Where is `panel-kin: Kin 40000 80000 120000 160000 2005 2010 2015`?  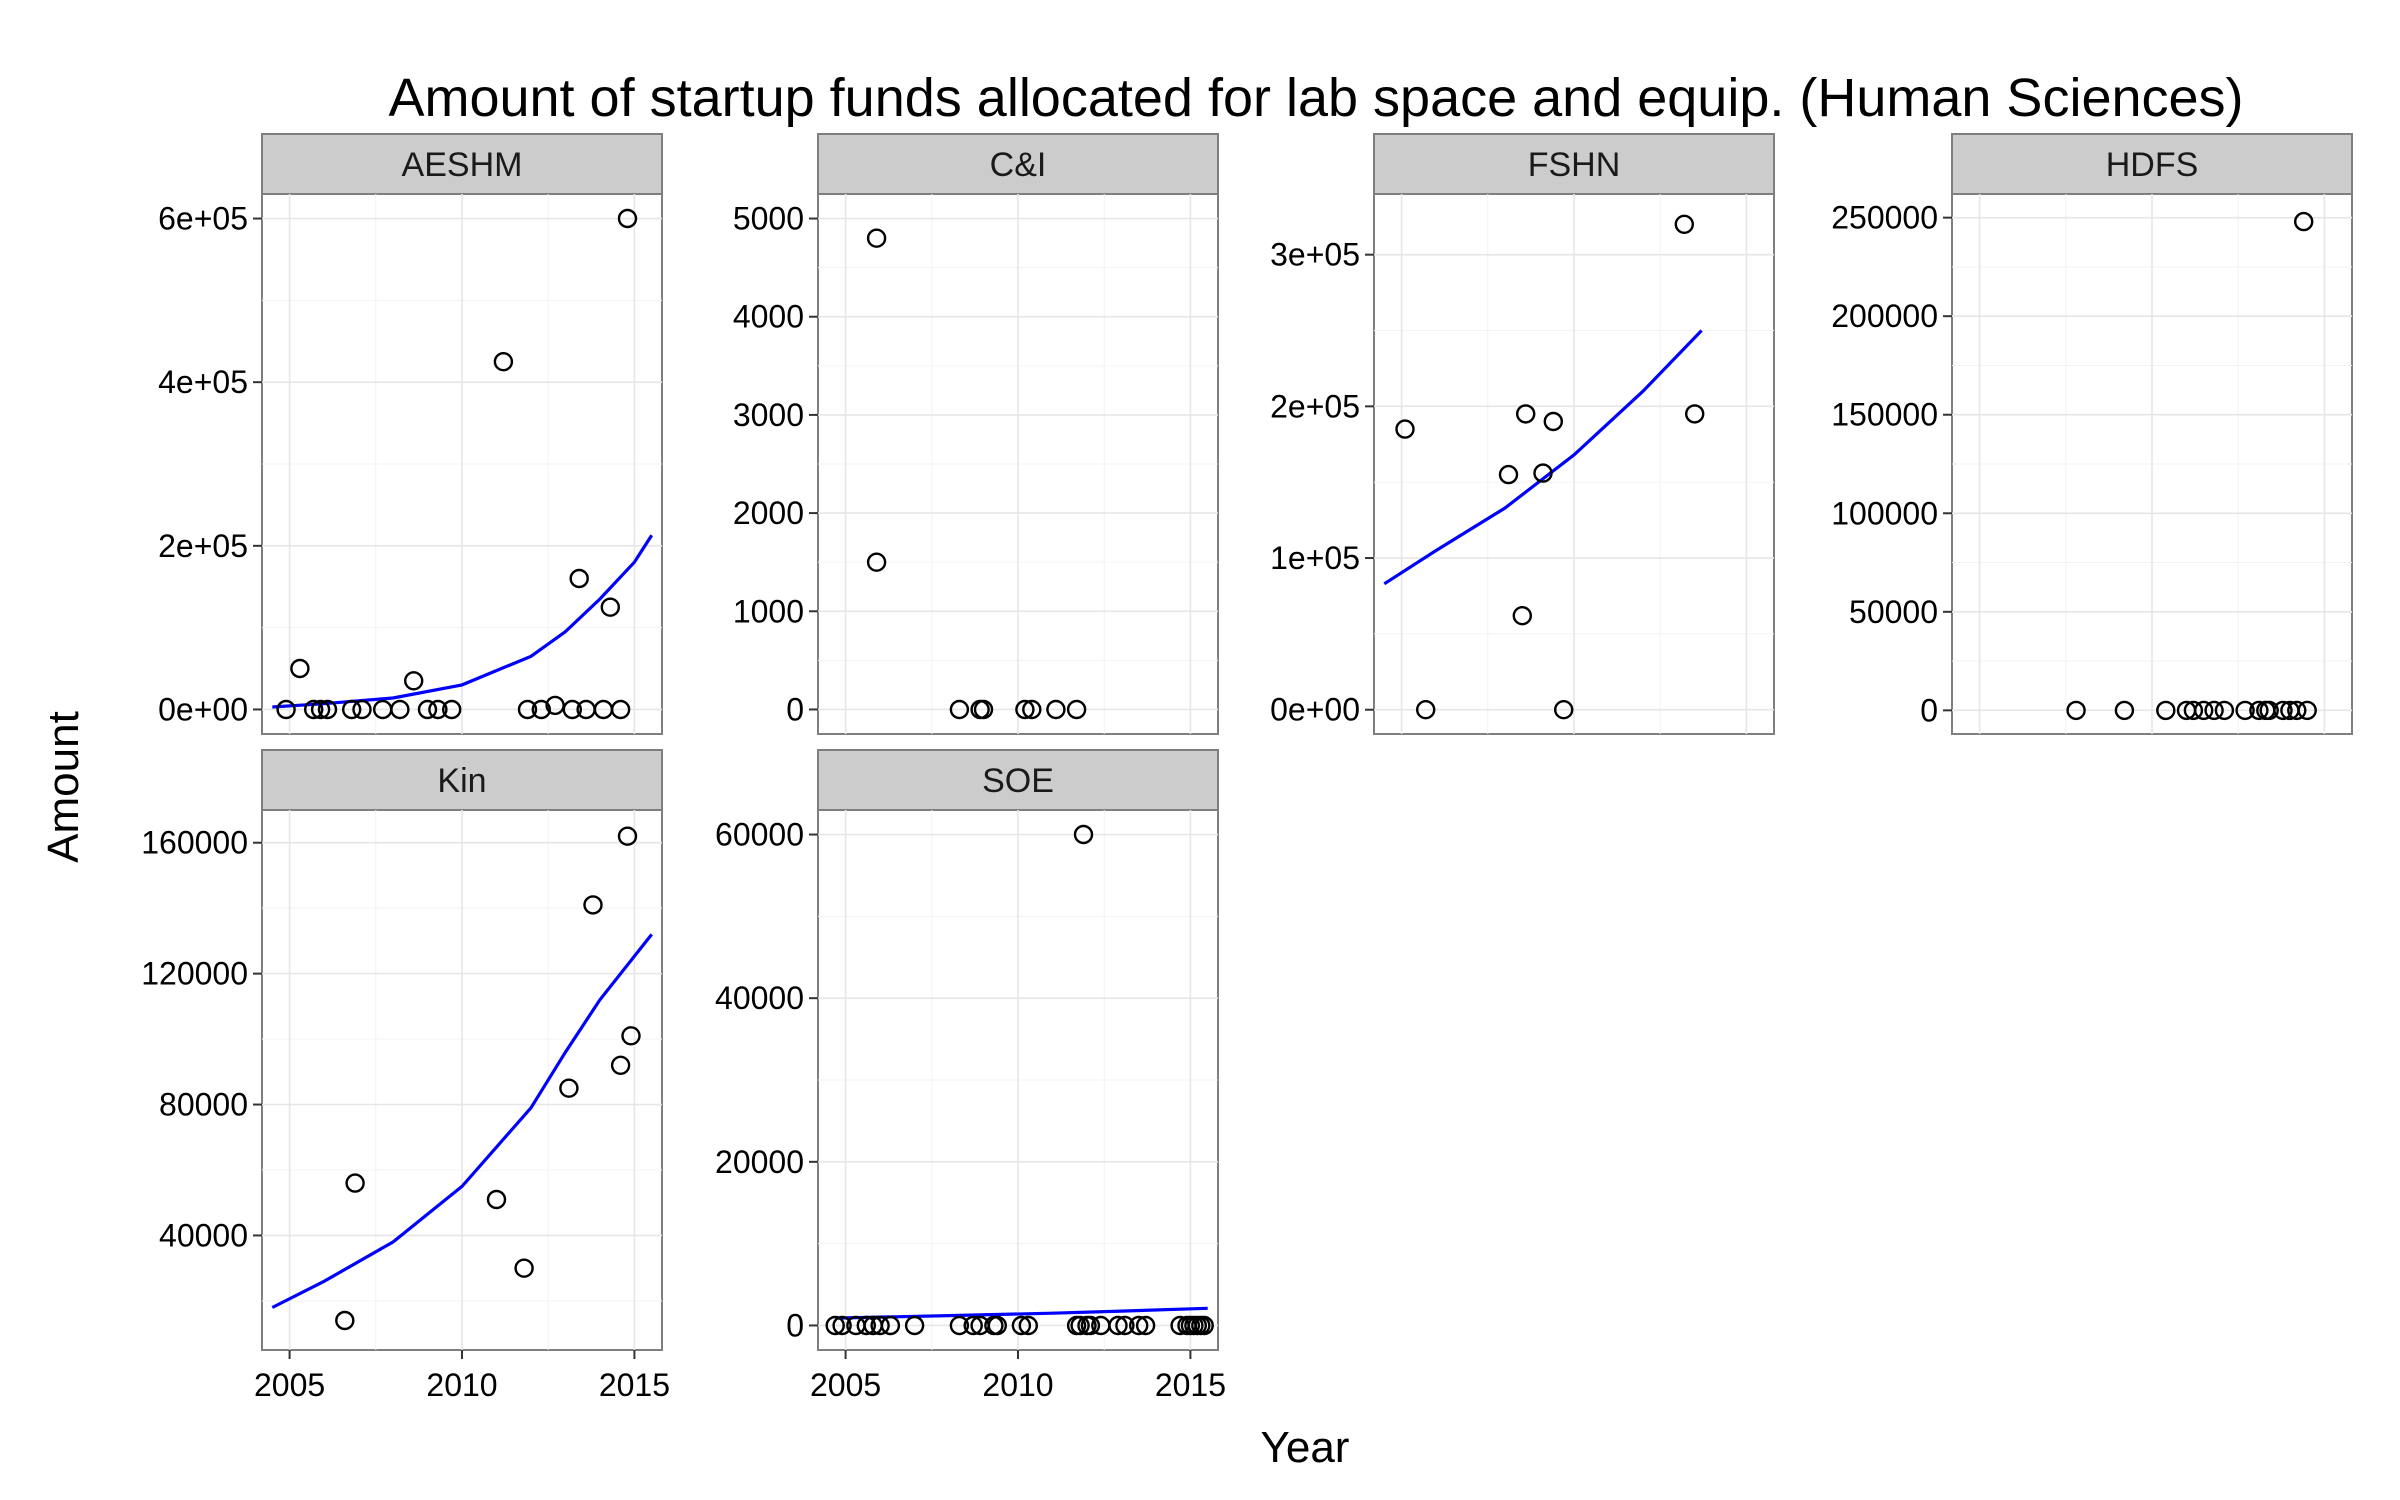 panel-kin: Kin 40000 80000 120000 160000 2005 2010 2015 is located at coordinates (405, 1076).